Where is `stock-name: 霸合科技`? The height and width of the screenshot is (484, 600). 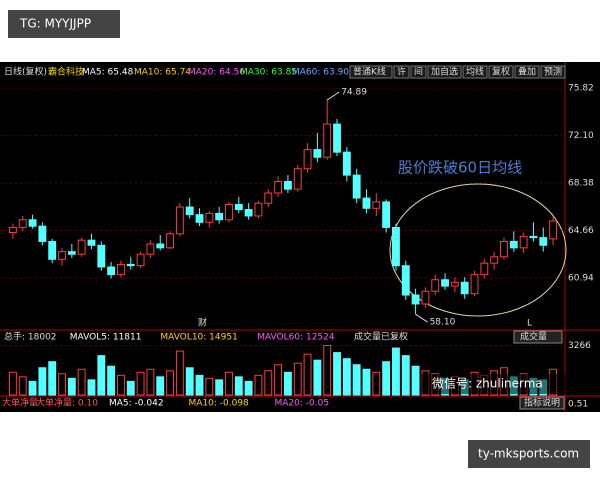 stock-name: 霸合科技 is located at coordinates (66, 72).